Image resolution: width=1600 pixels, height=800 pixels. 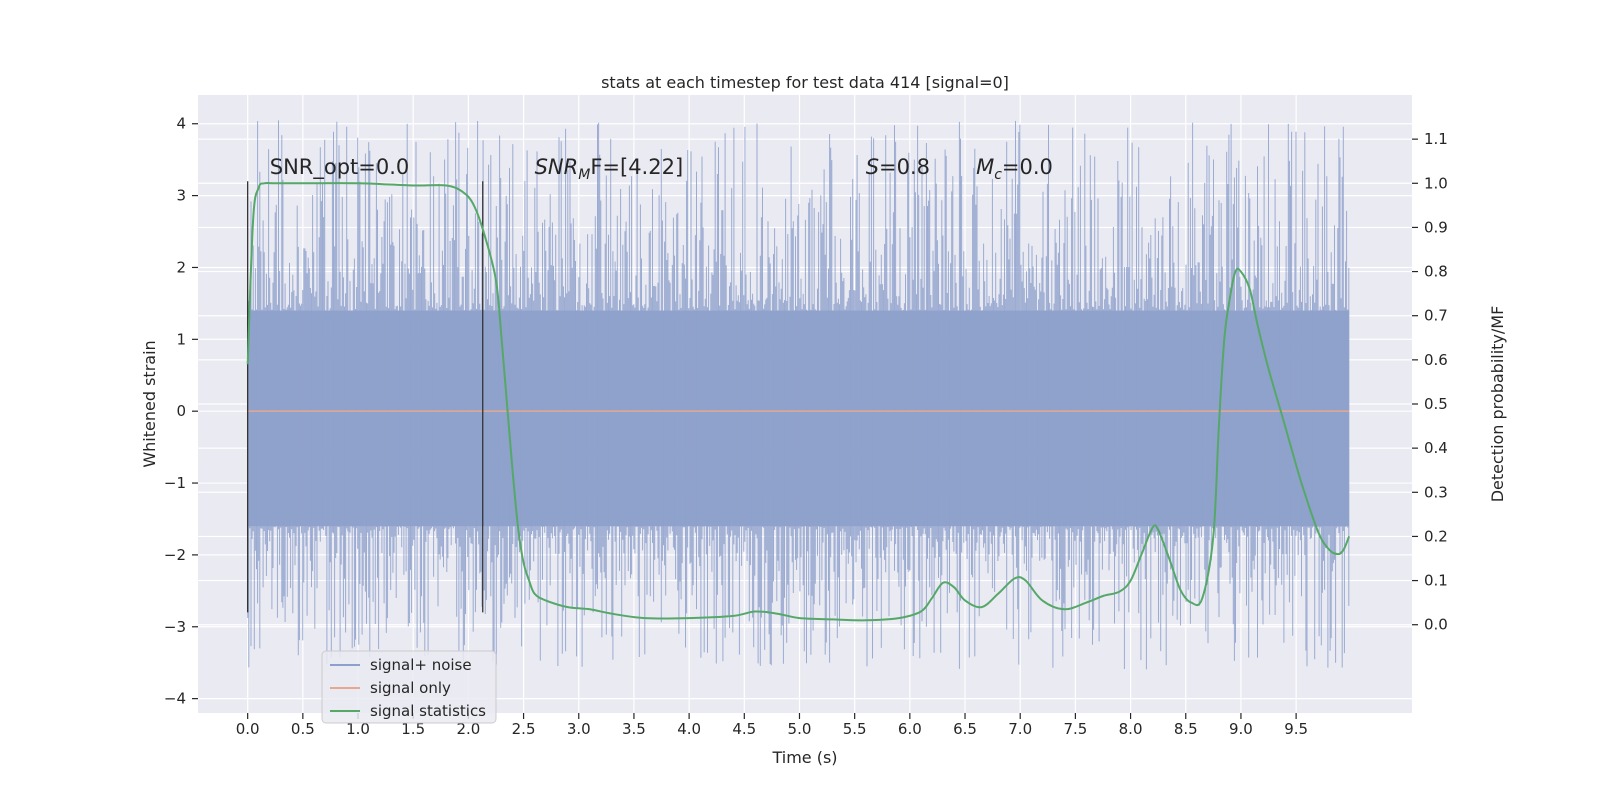 I want to click on annotation-mc-stat: Mc=0.0, so click(x=1014, y=169).